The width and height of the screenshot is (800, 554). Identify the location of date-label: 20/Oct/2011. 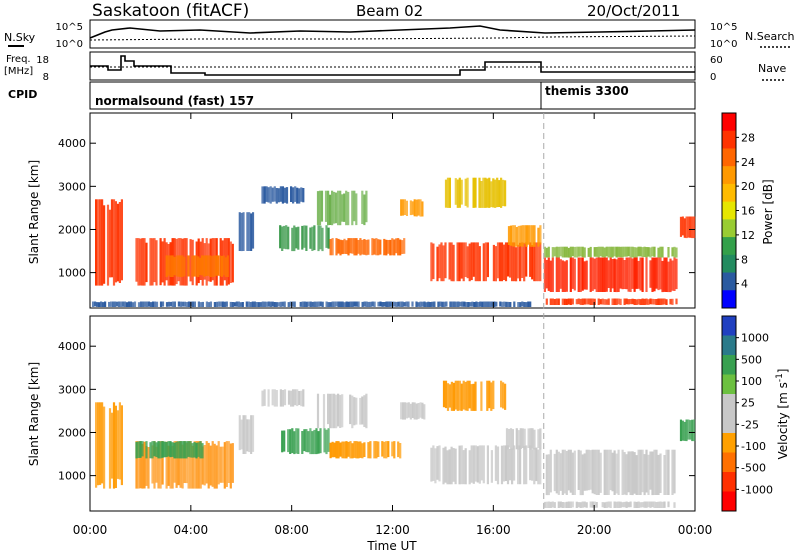
(633, 11).